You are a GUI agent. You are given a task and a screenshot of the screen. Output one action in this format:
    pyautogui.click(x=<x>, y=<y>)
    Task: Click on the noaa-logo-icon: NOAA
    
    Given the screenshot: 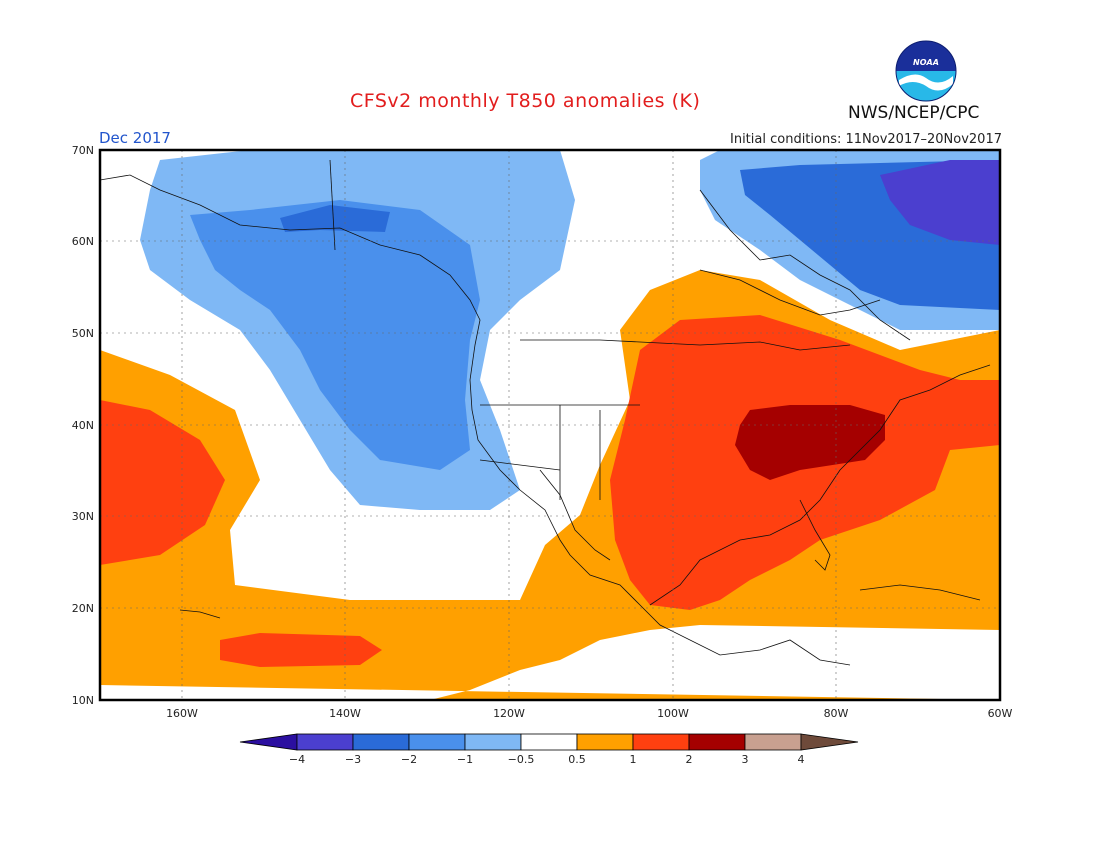 What is the action you would take?
    pyautogui.click(x=926, y=71)
    